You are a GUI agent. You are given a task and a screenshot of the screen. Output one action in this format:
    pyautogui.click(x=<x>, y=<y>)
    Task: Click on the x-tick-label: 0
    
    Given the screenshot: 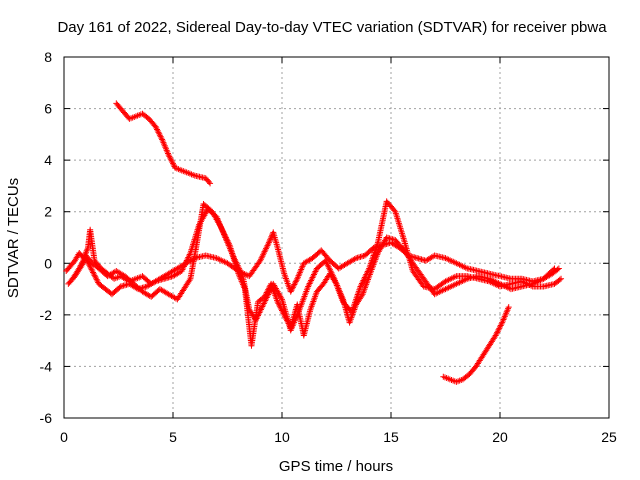 What is the action you would take?
    pyautogui.click(x=64, y=437)
    